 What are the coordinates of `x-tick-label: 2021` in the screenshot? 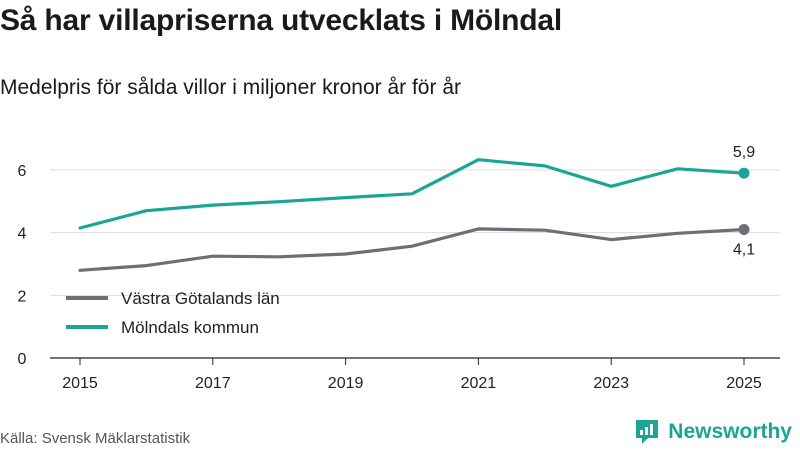 It's located at (479, 383).